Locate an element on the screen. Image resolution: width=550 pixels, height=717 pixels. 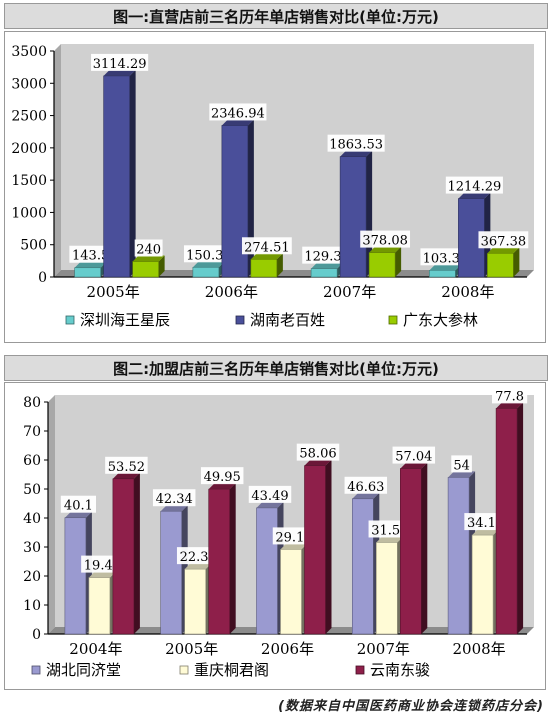
svg-text: 2346.94 is located at coordinates (238, 113).